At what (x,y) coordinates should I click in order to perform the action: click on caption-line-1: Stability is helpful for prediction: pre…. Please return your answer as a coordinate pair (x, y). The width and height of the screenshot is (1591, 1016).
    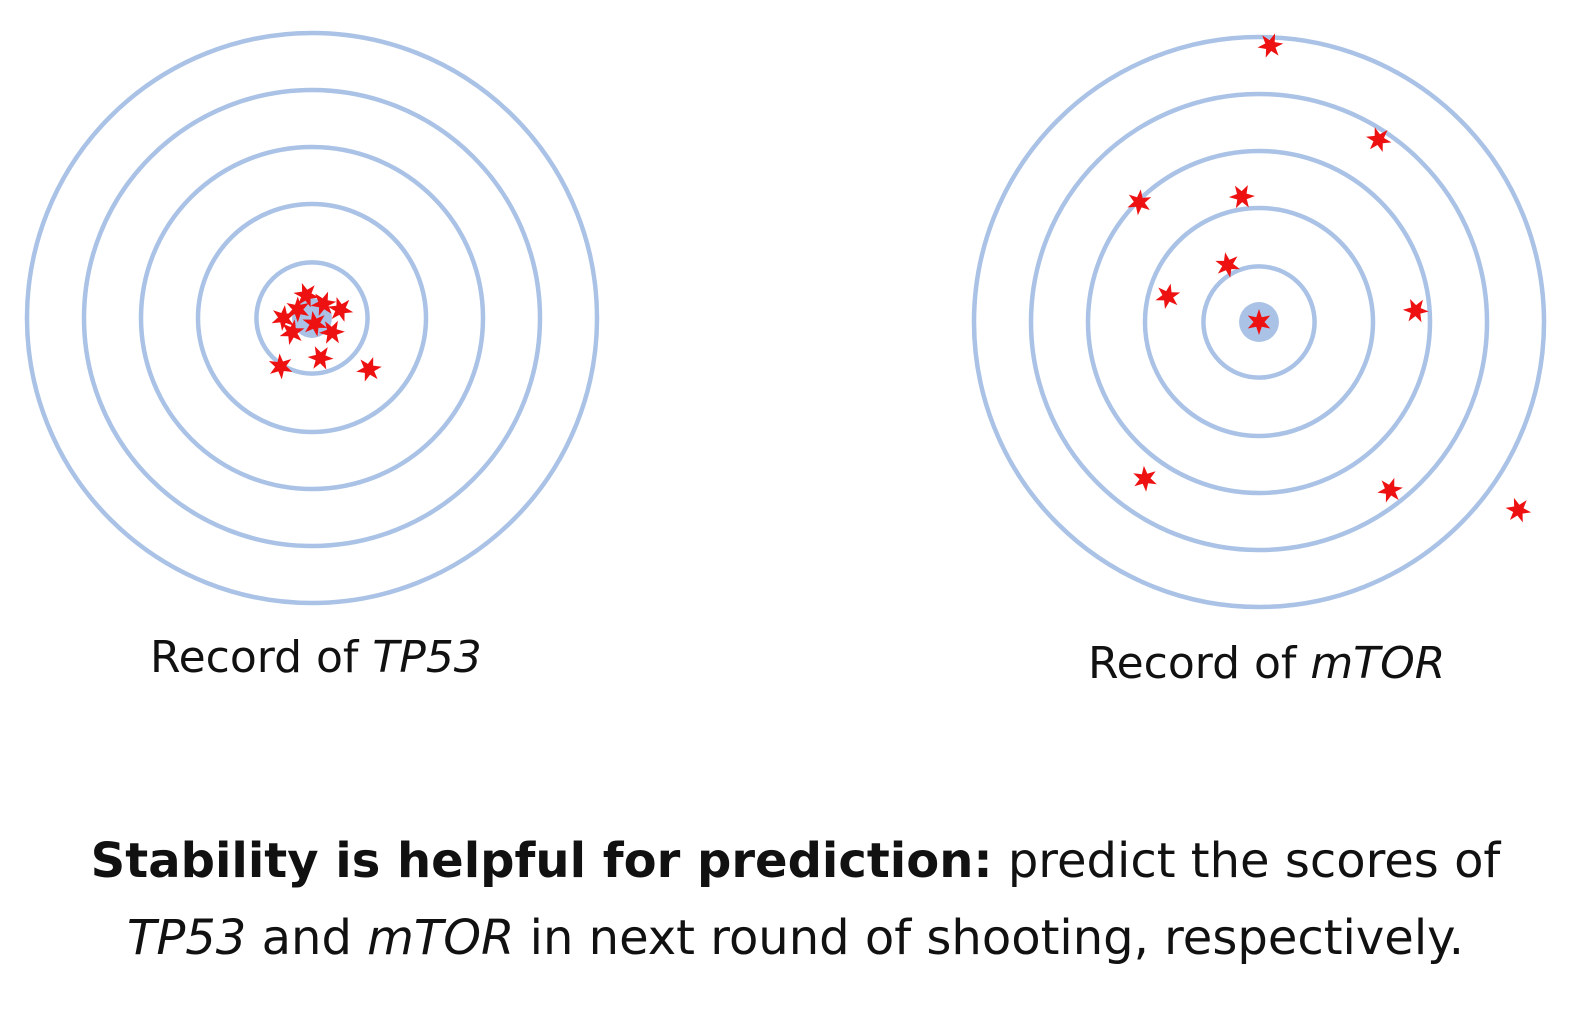
    Looking at the image, I should click on (795, 861).